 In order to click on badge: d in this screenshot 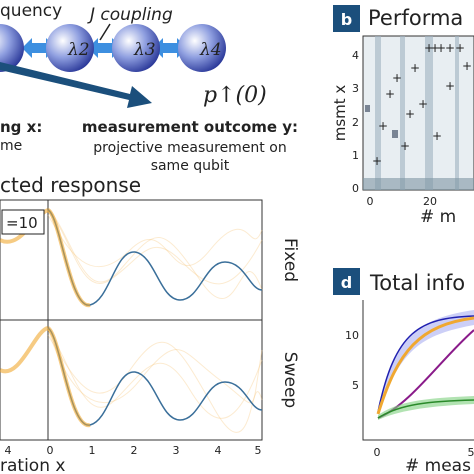, I will do `click(346, 282)`.